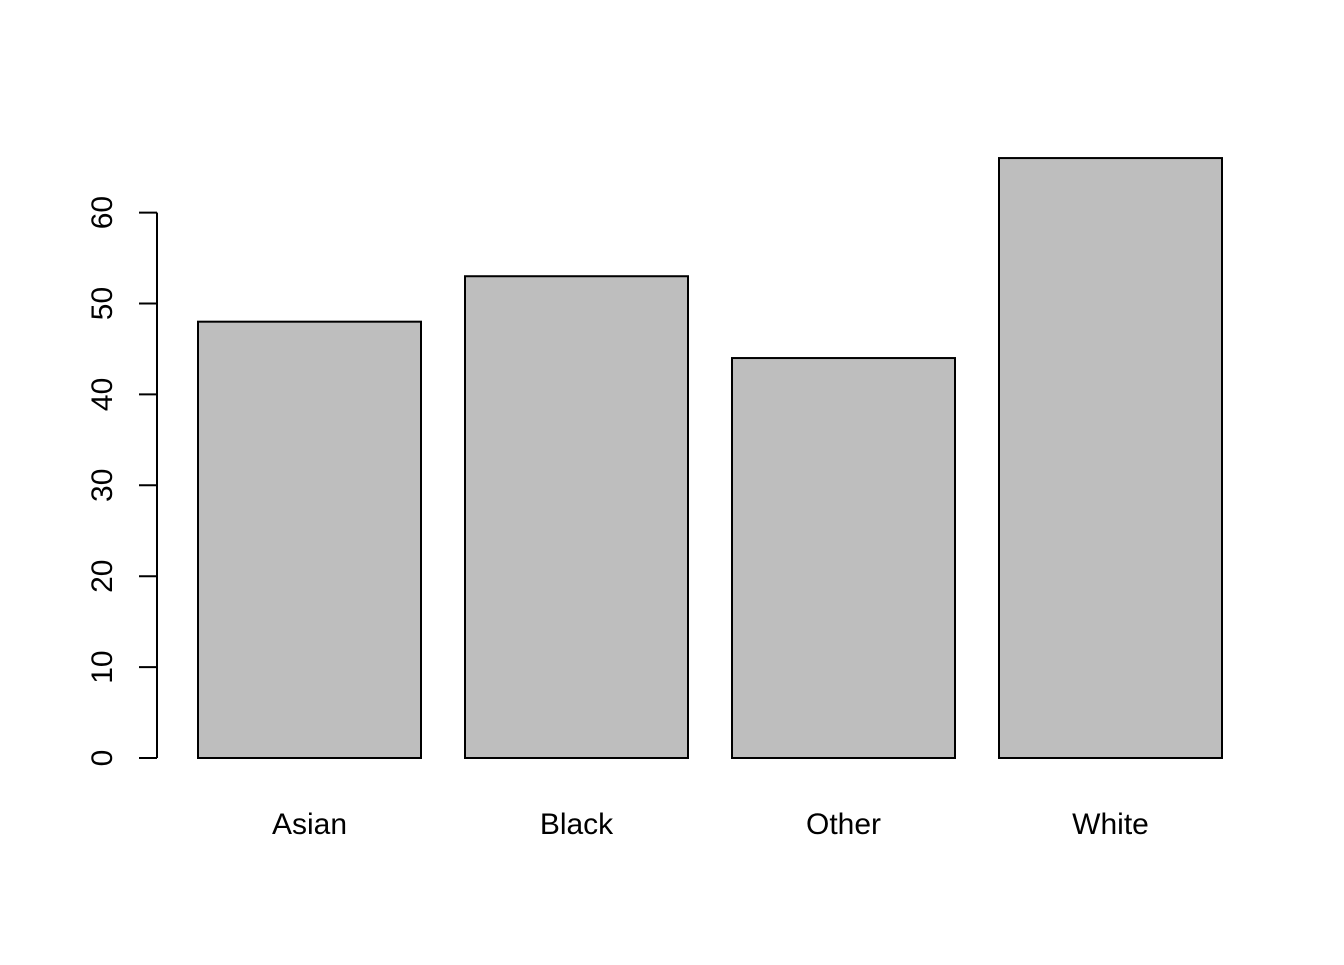 Image resolution: width=1344 pixels, height=965 pixels. What do you see at coordinates (309, 539) in the screenshot?
I see `bar-asian` at bounding box center [309, 539].